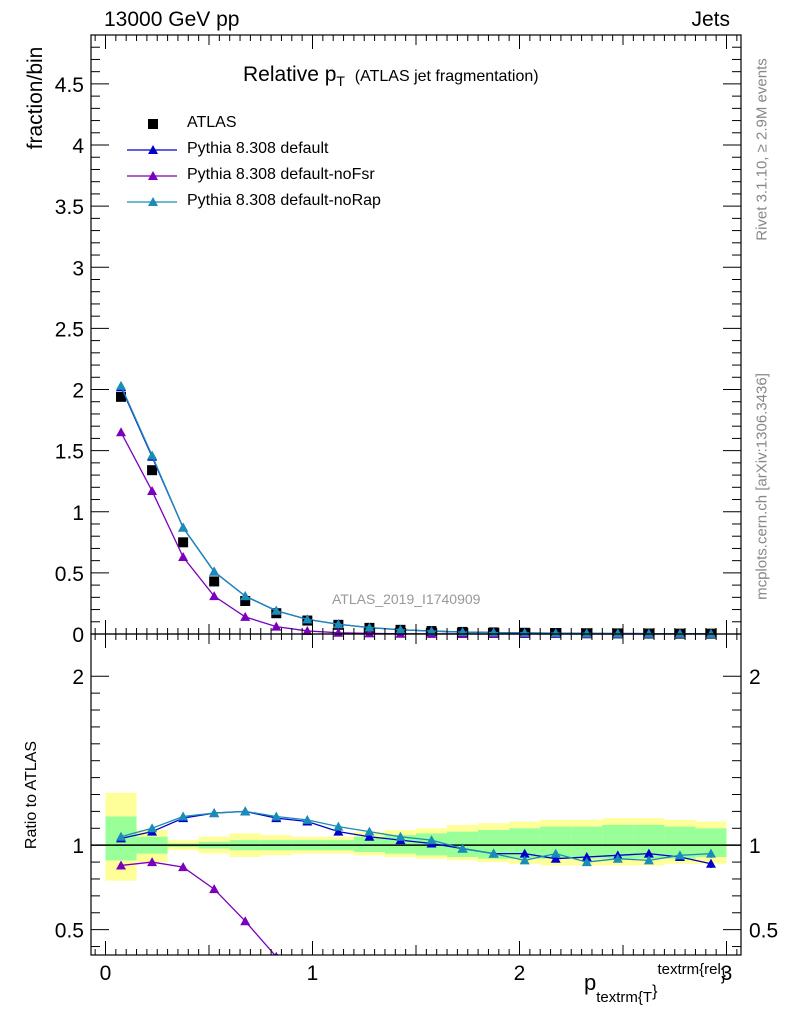 The height and width of the screenshot is (1024, 786). Describe the element at coordinates (755, 677) in the screenshot. I see `ratio-y-tick-label-right: 2` at that location.